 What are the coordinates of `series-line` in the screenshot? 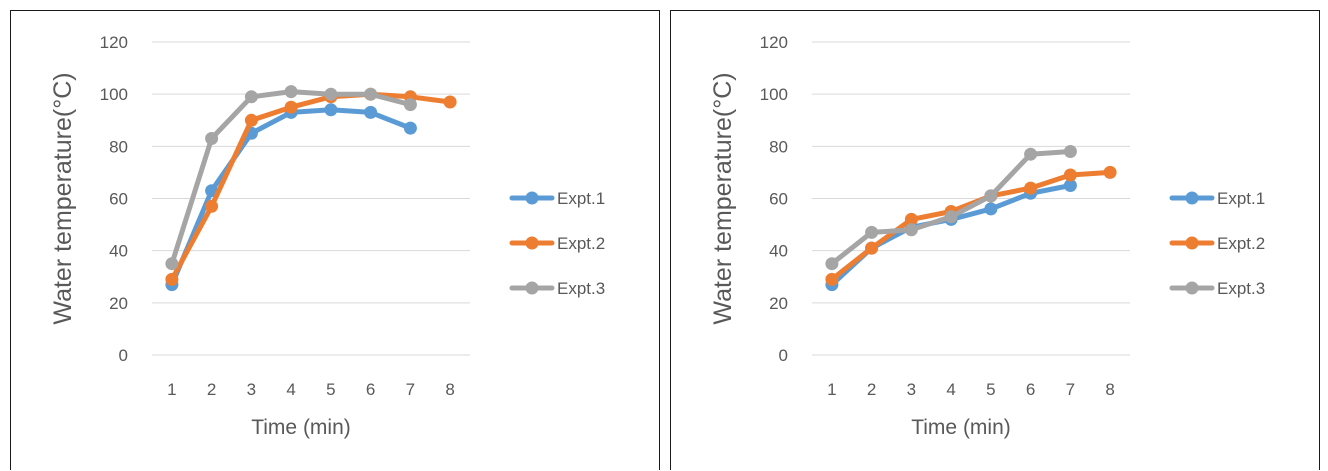 It's located at (311, 186).